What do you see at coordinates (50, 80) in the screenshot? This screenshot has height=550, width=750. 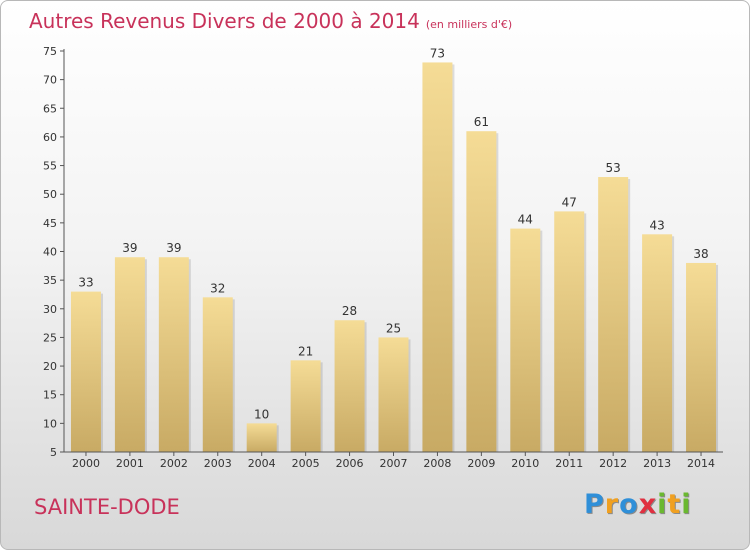 I see `y-tick-label: 70` at bounding box center [50, 80].